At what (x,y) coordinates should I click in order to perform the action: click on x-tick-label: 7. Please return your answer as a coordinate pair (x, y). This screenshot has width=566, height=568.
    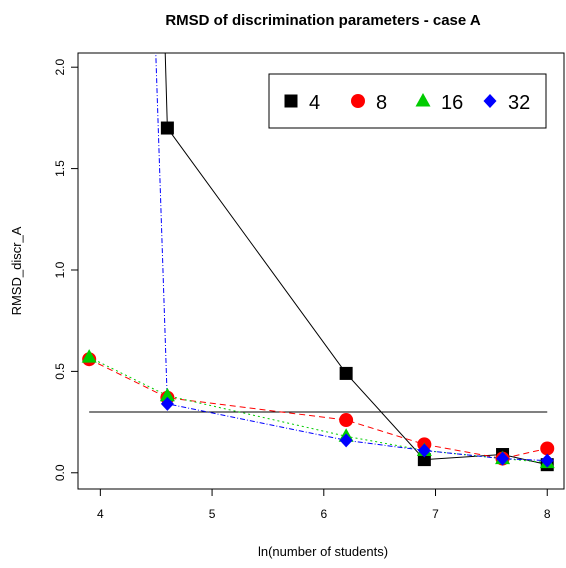
    Looking at the image, I should click on (435, 514).